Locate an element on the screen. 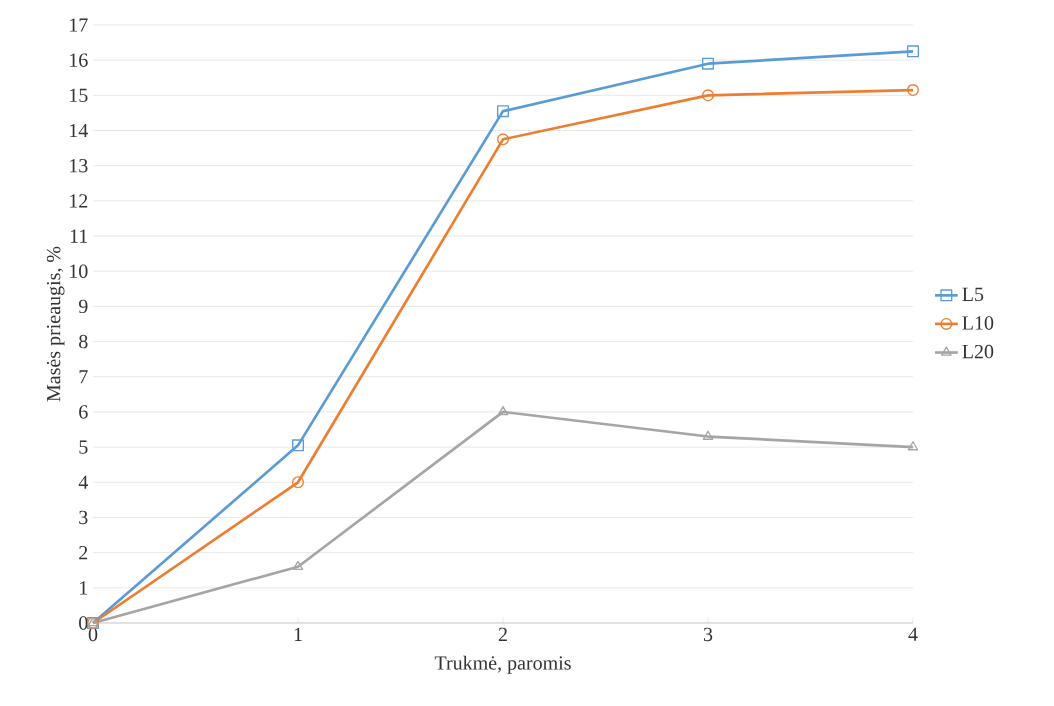 The image size is (1054, 706). legend-label: L5 is located at coordinates (973, 294).